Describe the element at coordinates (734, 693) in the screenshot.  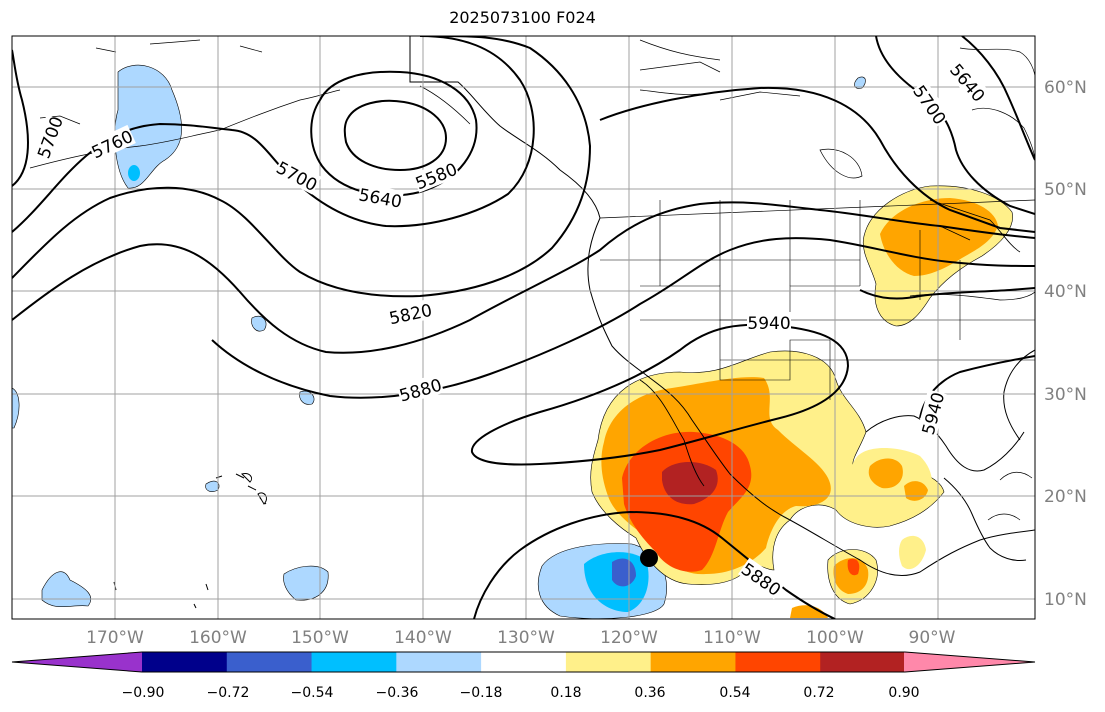
I see `colorbar-tick-label: 0.54` at that location.